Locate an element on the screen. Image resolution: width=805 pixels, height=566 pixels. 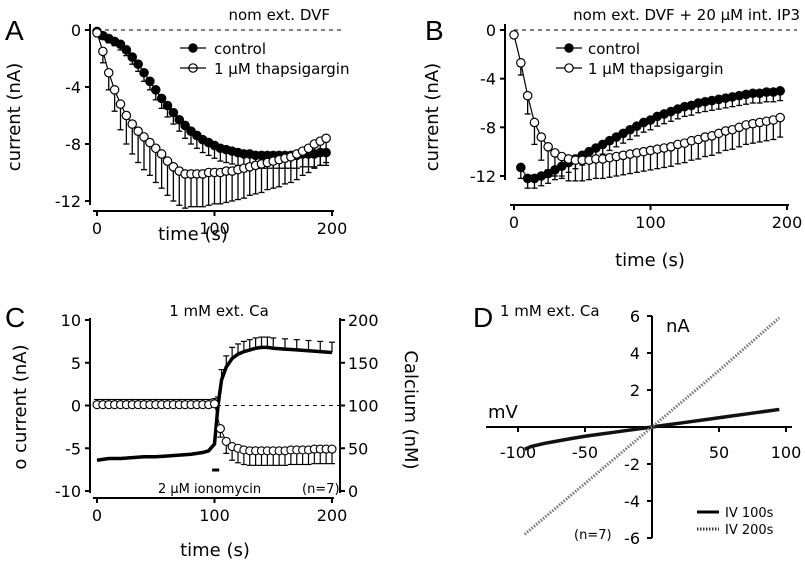
series-line-calcium is located at coordinates (214, 403).